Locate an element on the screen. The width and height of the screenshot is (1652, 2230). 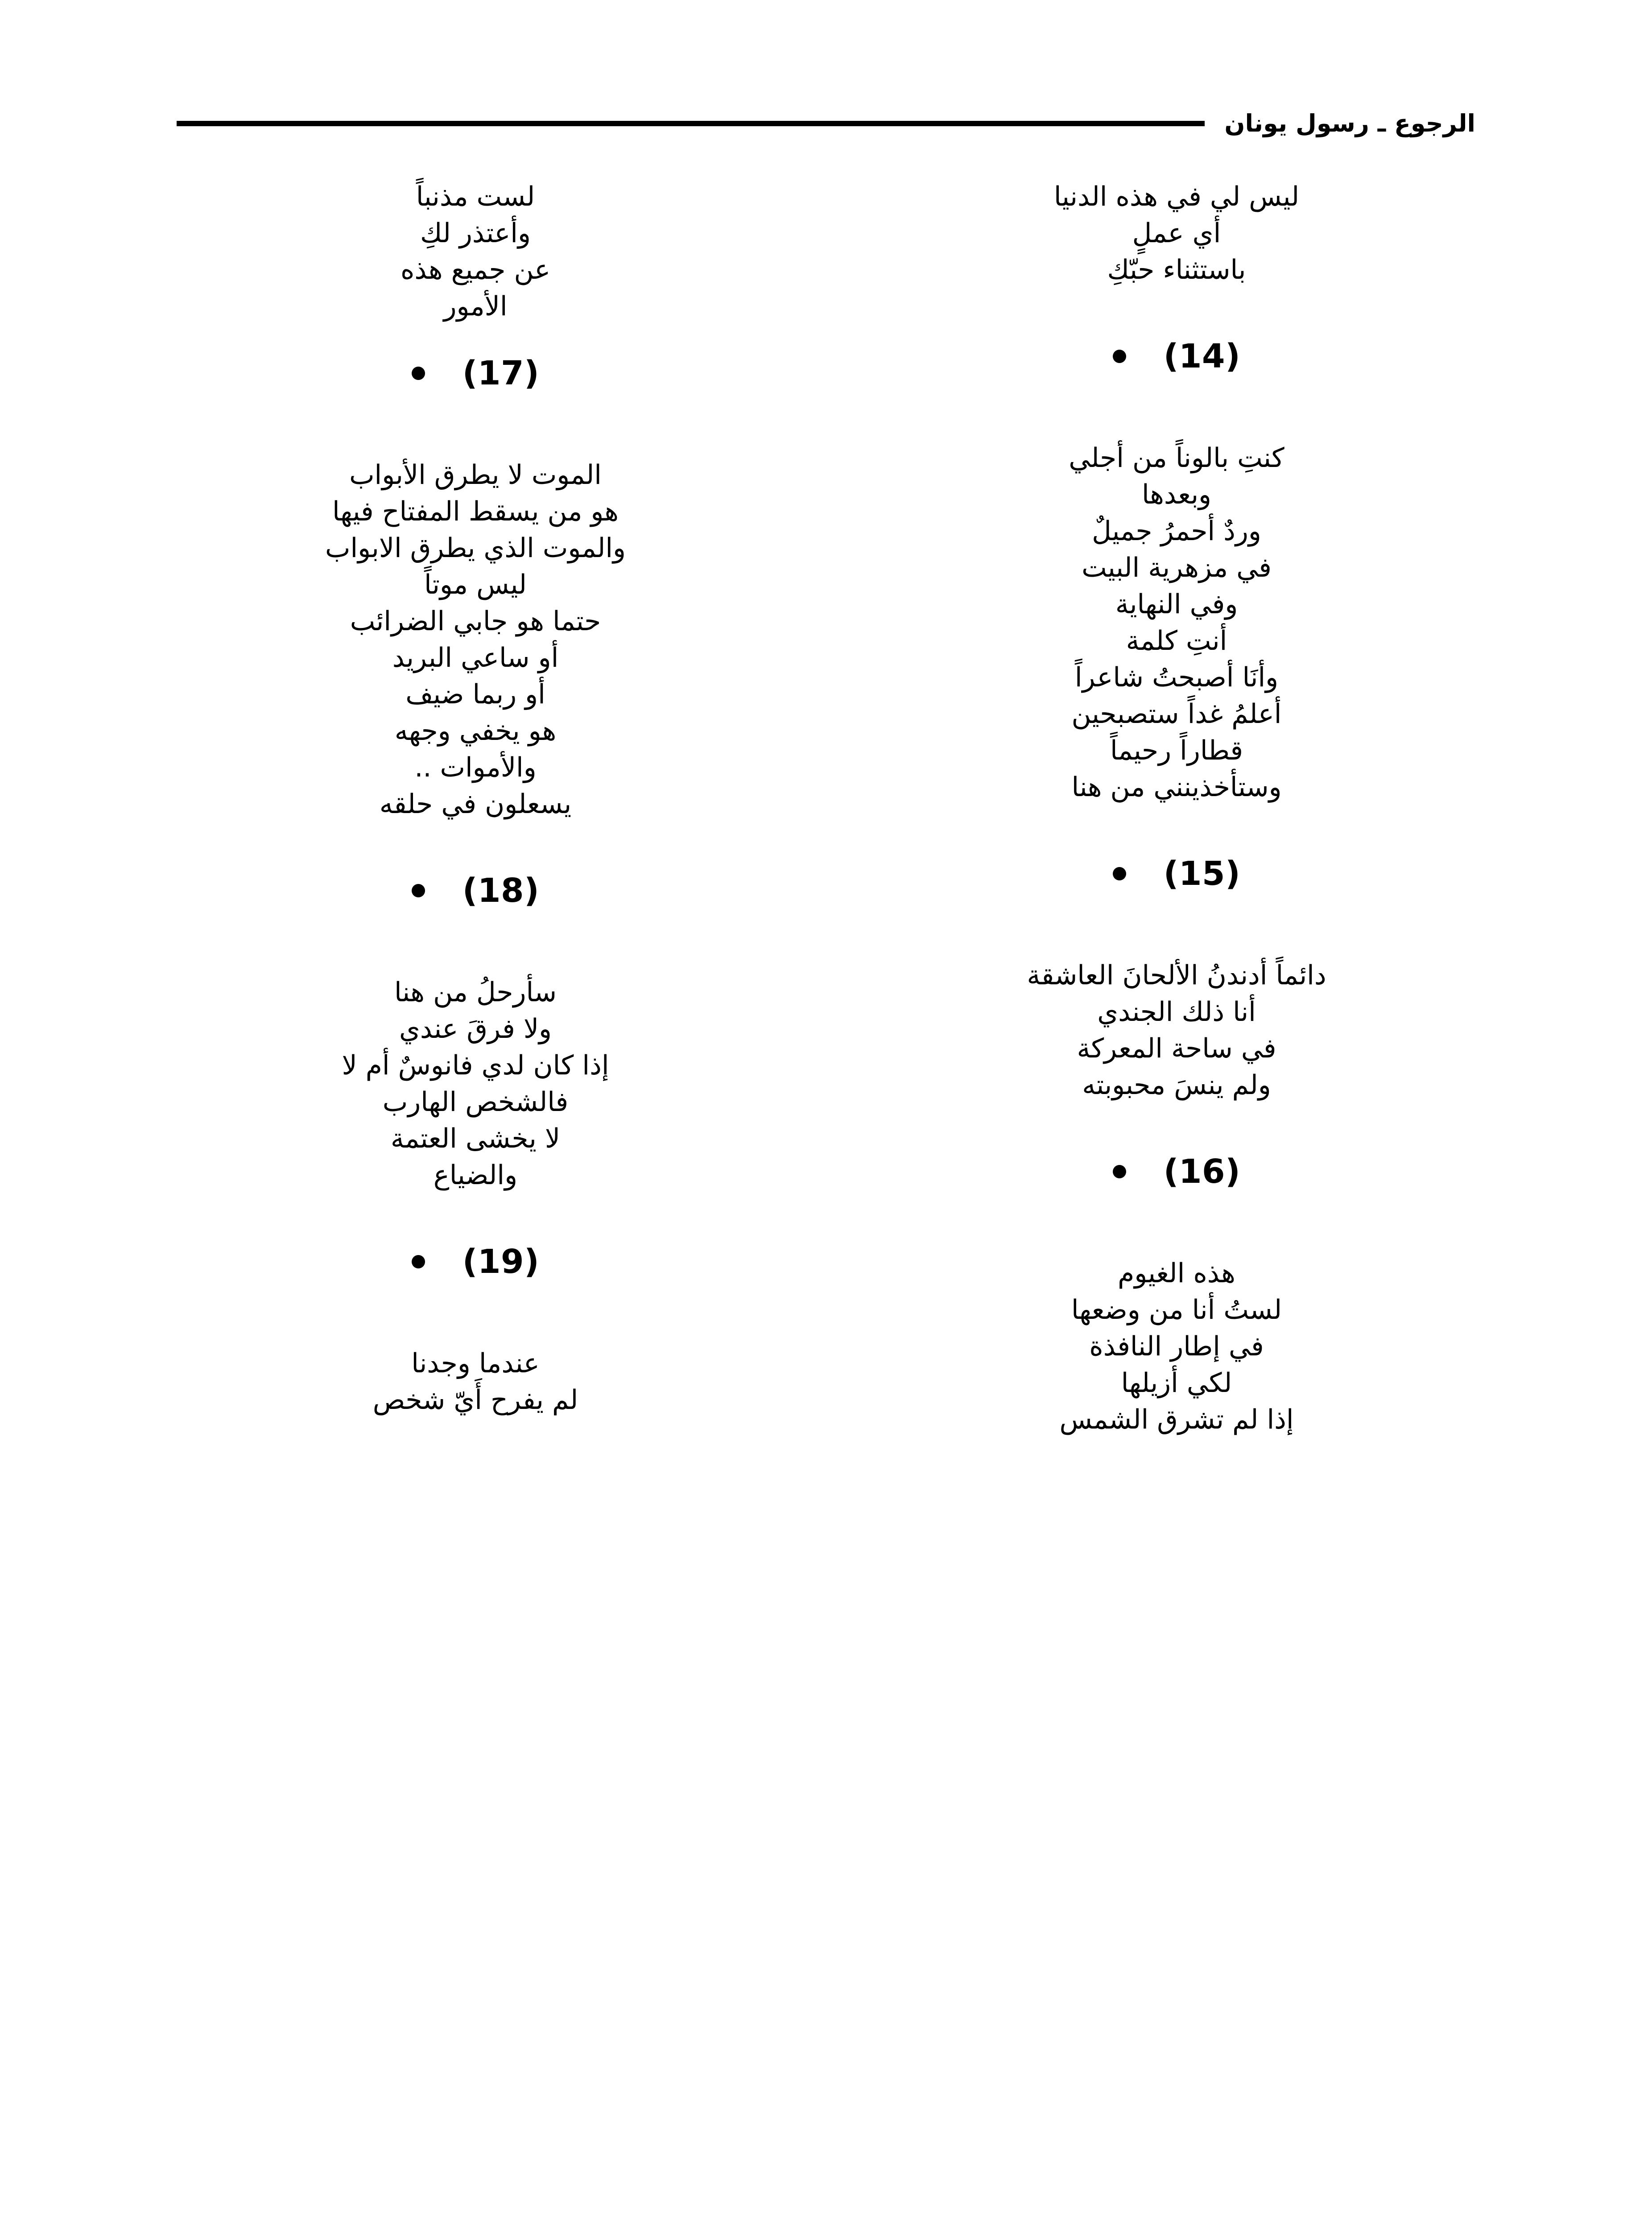
section-number-label: (18) is located at coordinates (501, 890).